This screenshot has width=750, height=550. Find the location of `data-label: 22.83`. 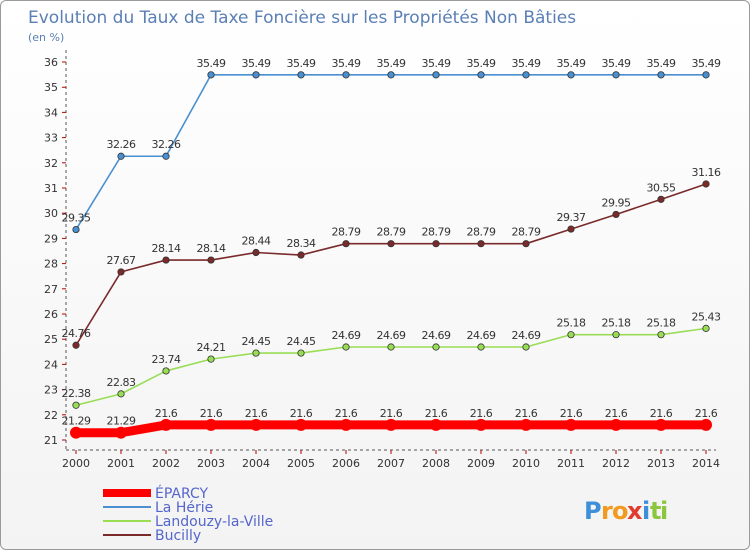

data-label: 22.83 is located at coordinates (121, 382).